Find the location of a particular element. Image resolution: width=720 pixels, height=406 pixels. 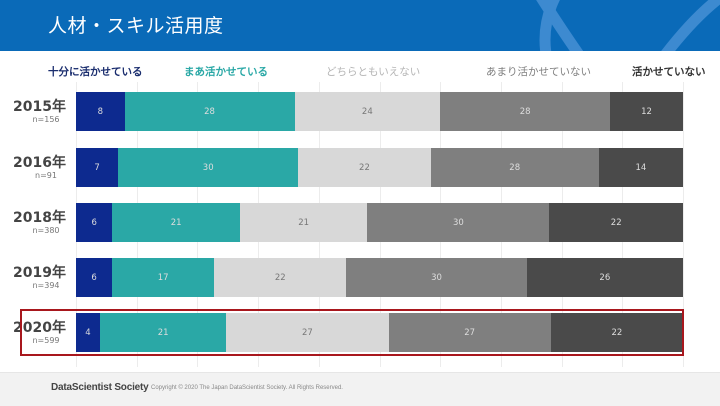

sample-size: n=91 is located at coordinates (46, 175).